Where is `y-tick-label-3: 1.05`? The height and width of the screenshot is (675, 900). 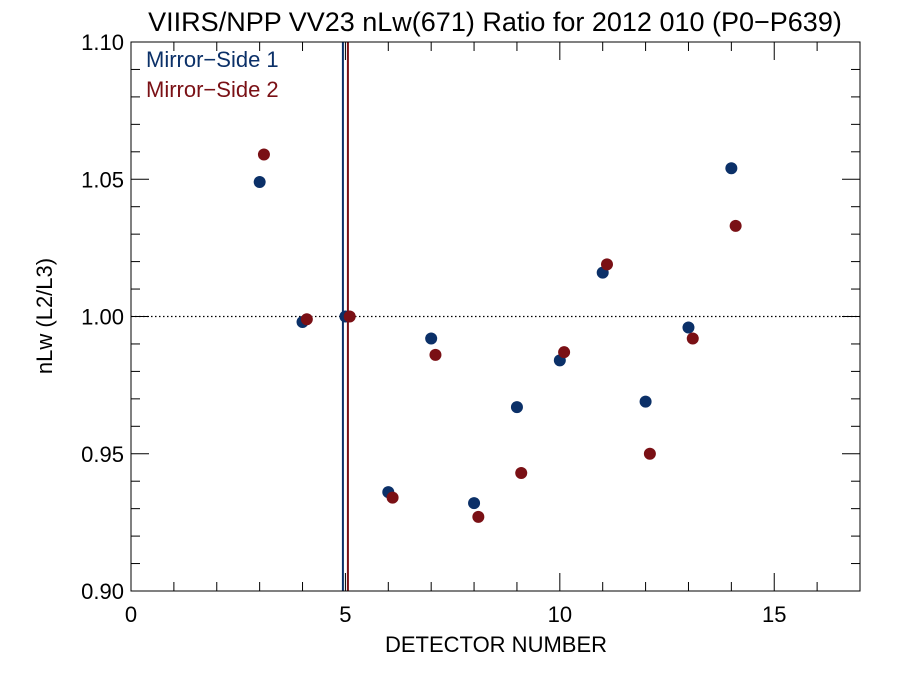
y-tick-label-3: 1.05 is located at coordinates (102, 179).